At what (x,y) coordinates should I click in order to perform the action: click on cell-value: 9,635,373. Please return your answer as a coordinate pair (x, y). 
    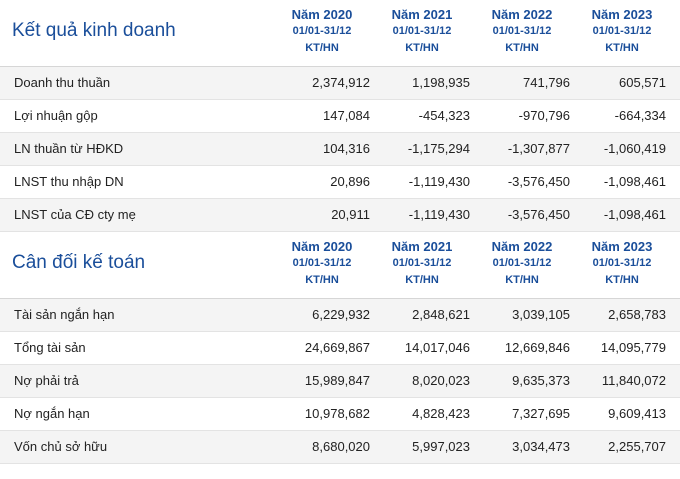
    Looking at the image, I should click on (541, 380).